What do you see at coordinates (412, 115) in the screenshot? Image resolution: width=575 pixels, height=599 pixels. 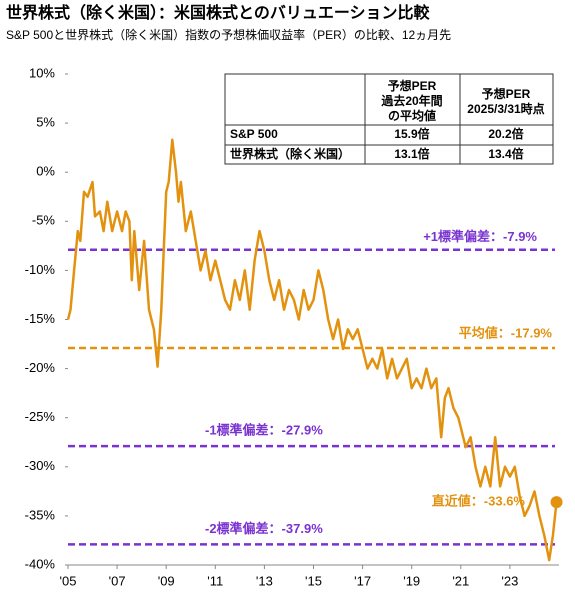 I see `table-header: の平均値` at bounding box center [412, 115].